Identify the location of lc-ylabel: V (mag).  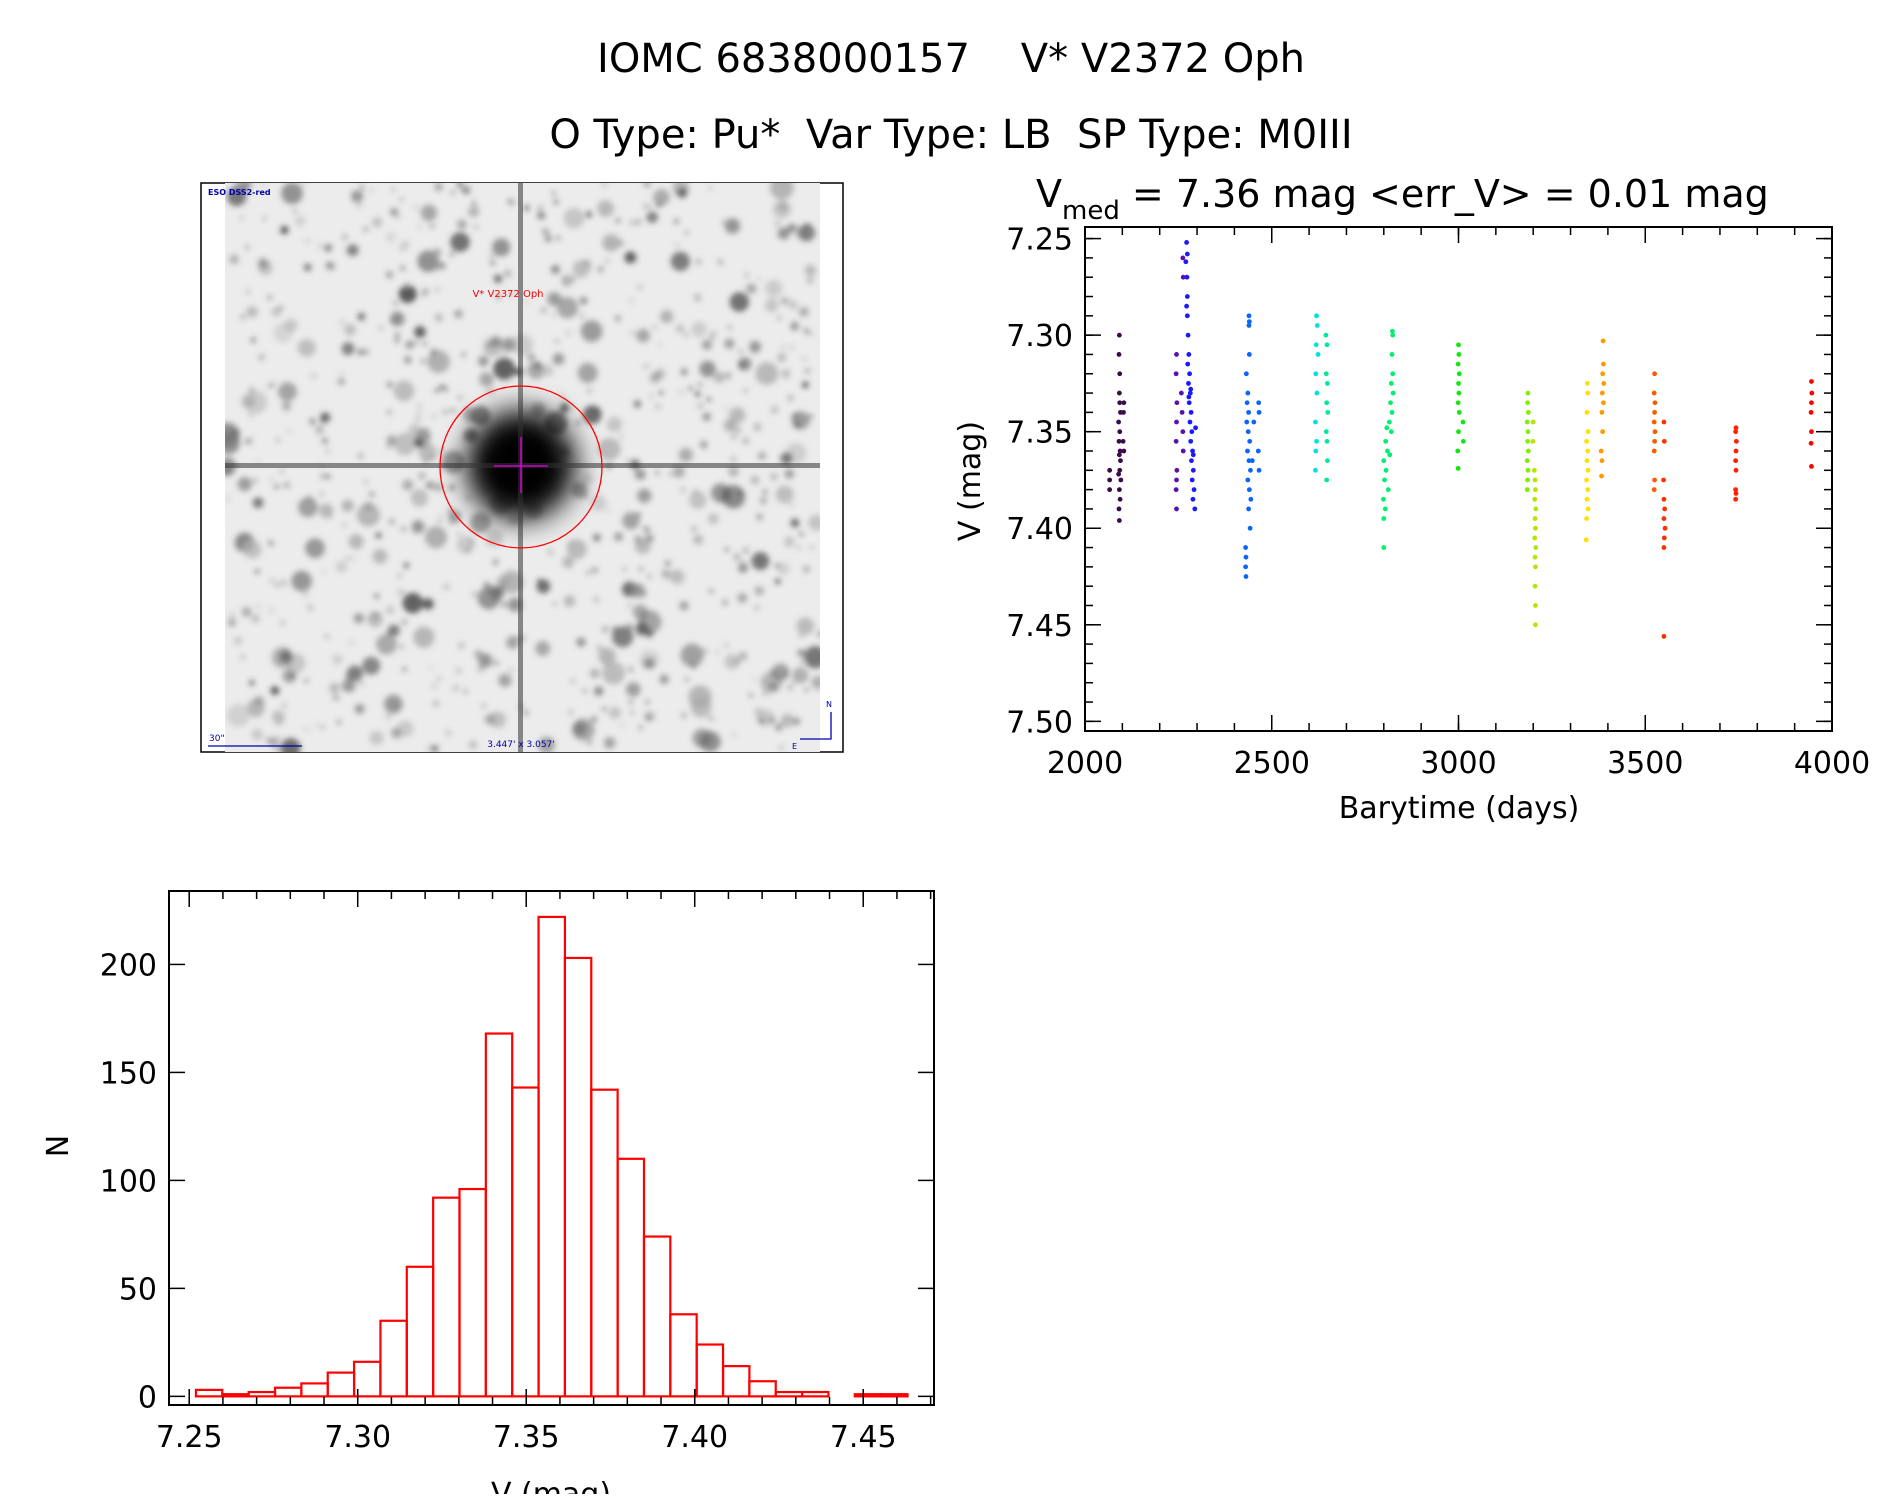
(970, 481).